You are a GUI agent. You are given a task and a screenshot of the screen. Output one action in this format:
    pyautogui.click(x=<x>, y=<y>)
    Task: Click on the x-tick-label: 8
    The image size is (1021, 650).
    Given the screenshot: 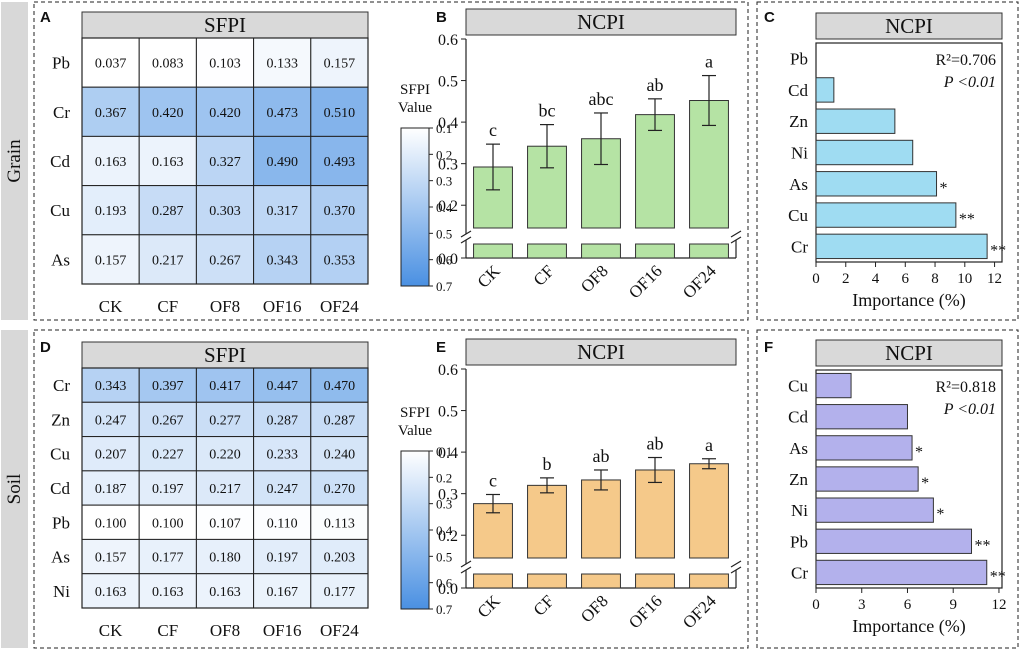 What is the action you would take?
    pyautogui.click(x=935, y=279)
    